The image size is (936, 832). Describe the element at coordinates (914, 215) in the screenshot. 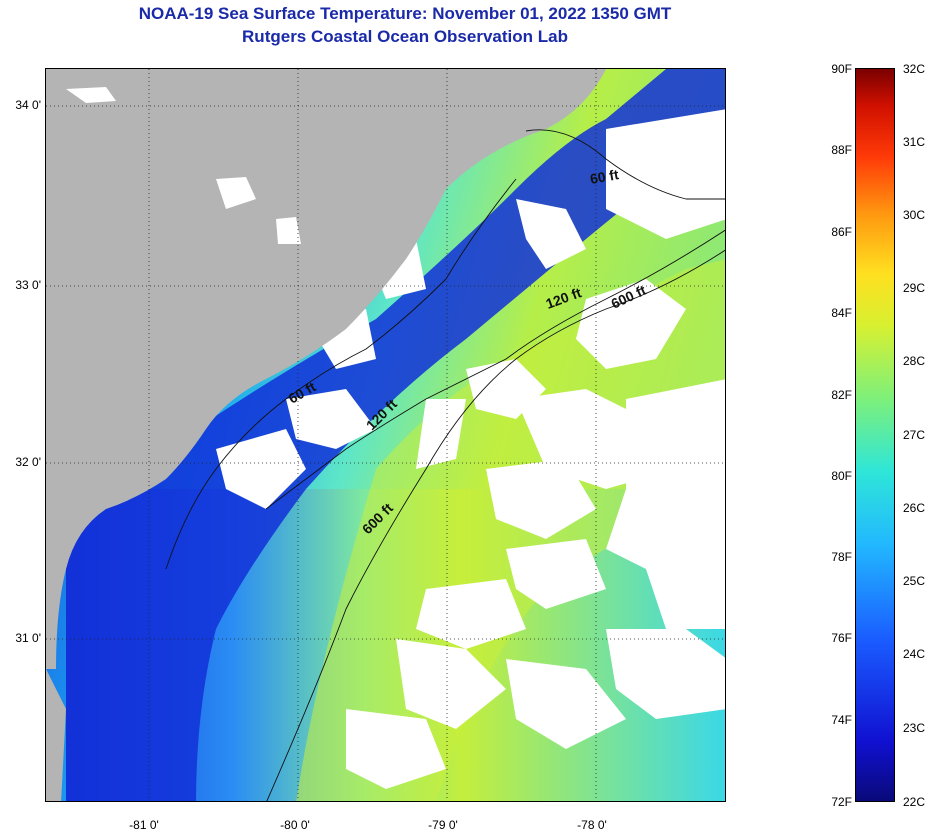

I see `cbar-label-30c: 30C` at that location.